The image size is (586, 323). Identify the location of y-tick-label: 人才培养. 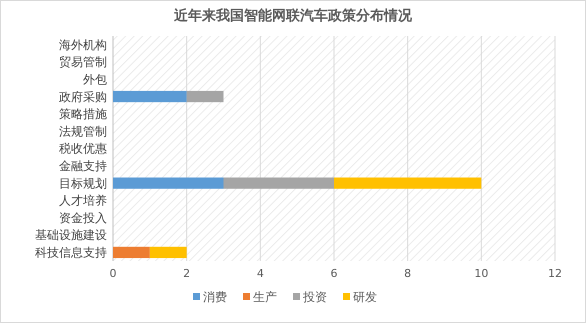
(83, 201).